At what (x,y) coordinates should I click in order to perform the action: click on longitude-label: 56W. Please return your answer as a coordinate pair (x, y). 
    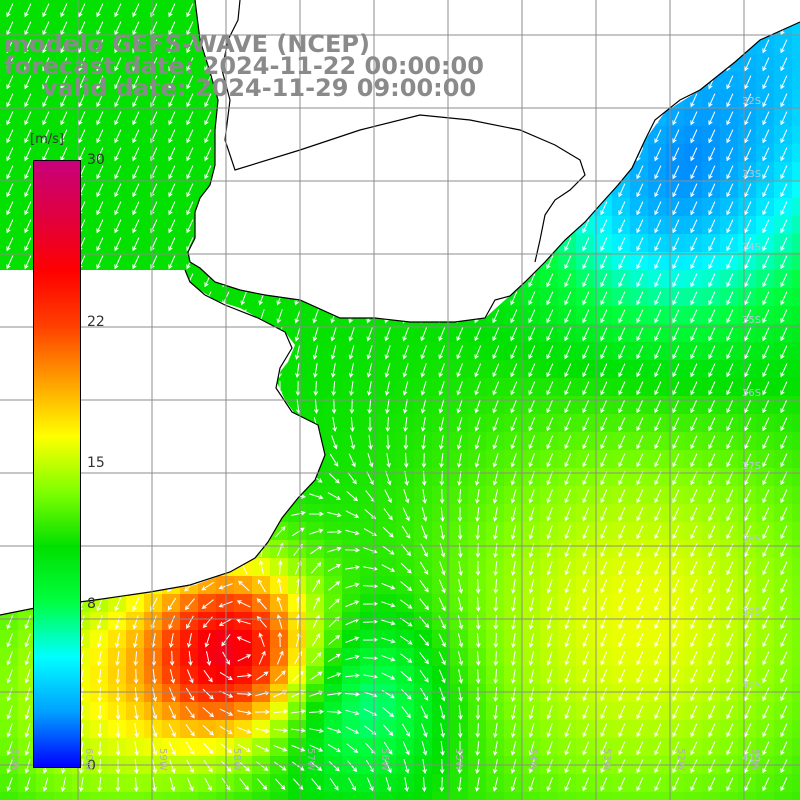
    Looking at the image, I should click on (384, 759).